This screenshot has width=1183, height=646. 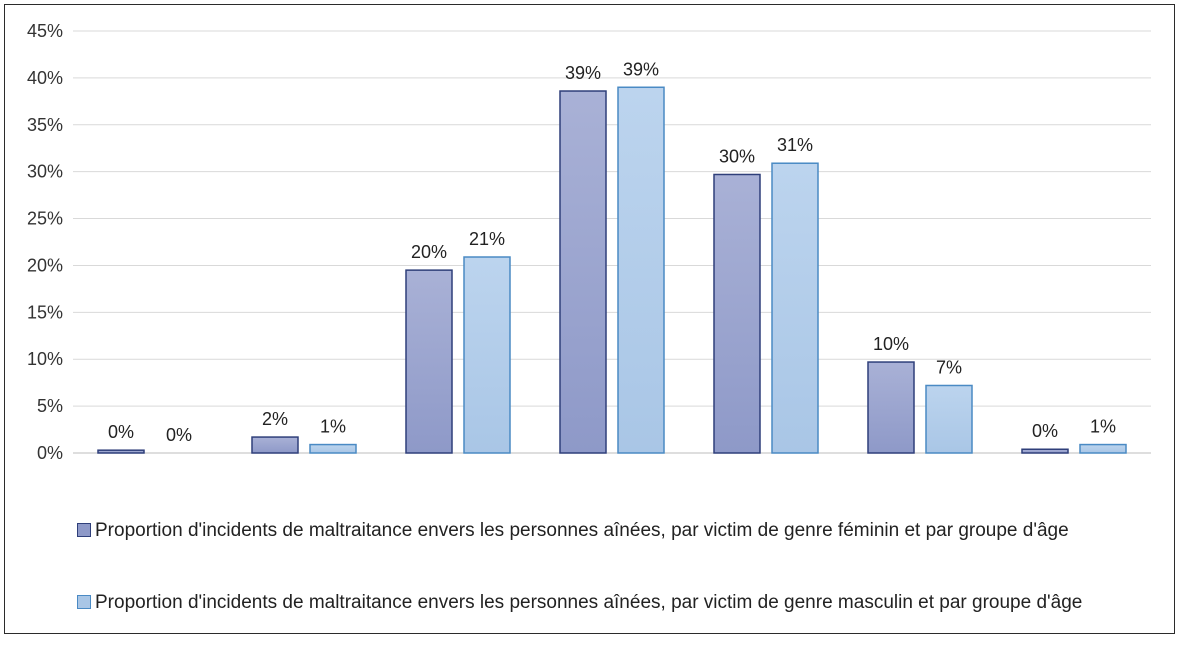 What do you see at coordinates (50, 406) in the screenshot?
I see `y-tick-label: 5%` at bounding box center [50, 406].